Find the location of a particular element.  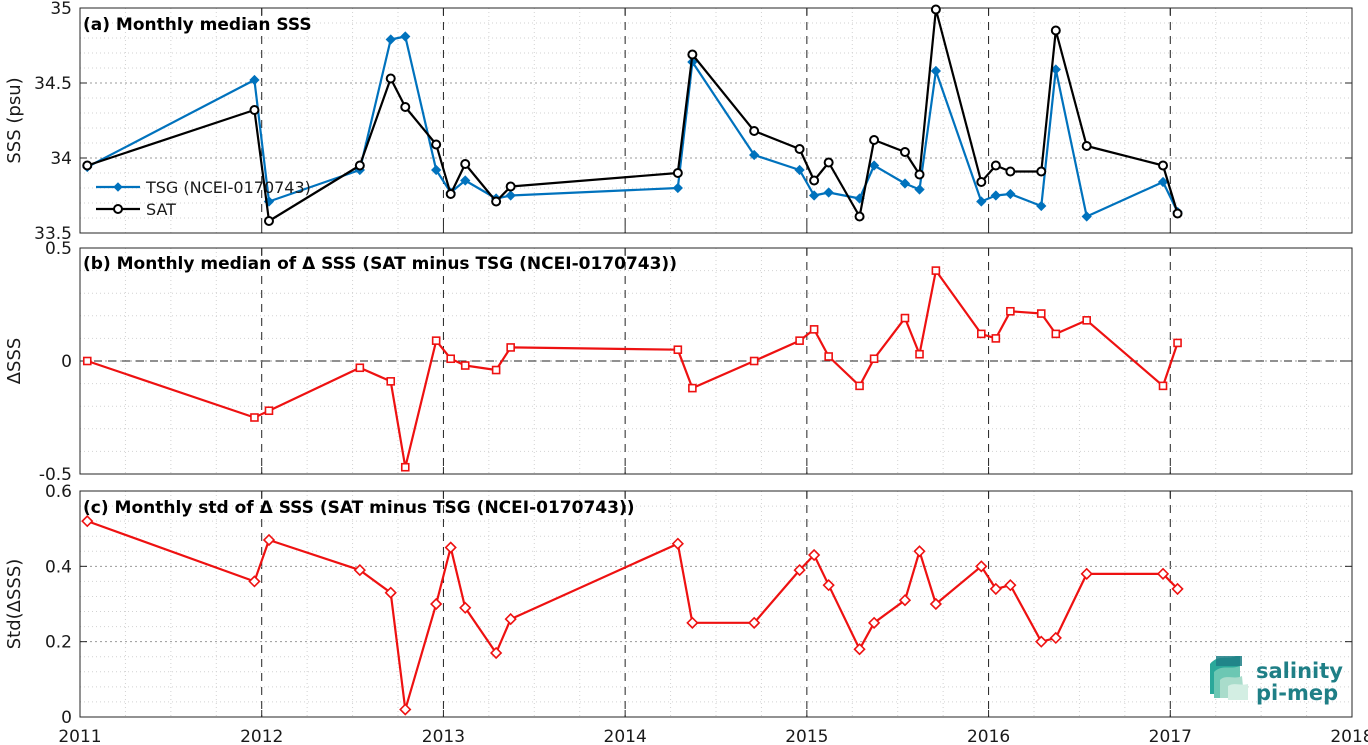

xtick-label: 2012 is located at coordinates (261, 736).